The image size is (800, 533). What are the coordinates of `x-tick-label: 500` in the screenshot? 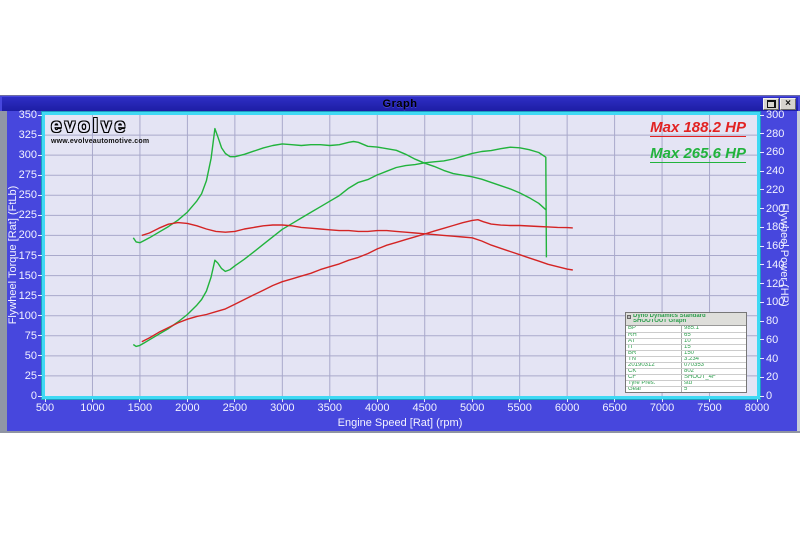 It's located at (45, 408).